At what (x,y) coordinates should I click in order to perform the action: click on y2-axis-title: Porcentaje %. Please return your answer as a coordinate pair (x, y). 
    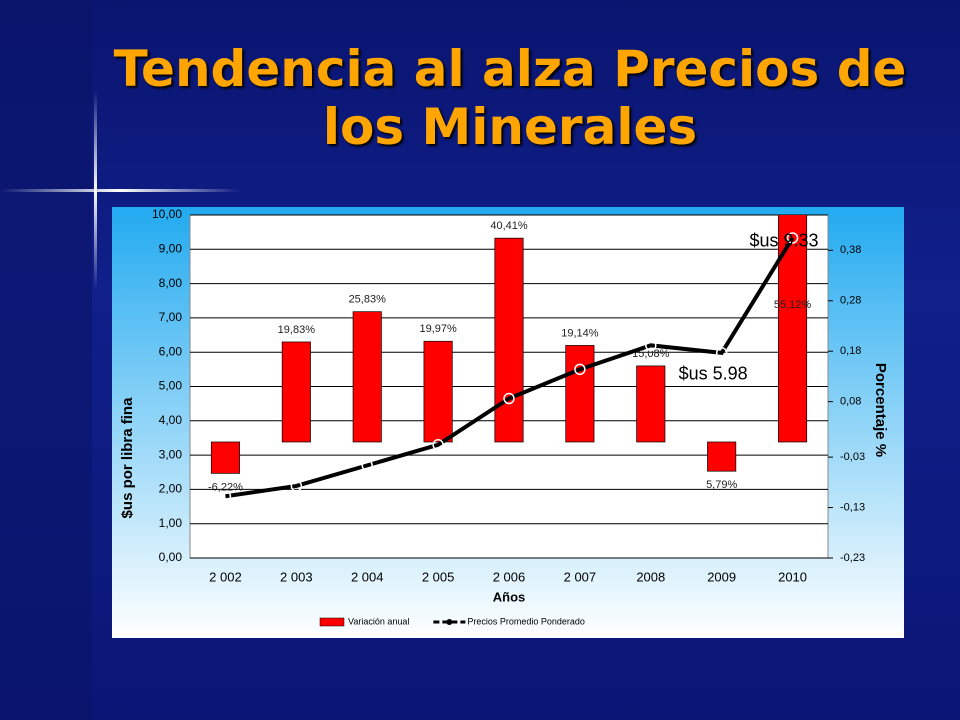
    Looking at the image, I should click on (880, 410).